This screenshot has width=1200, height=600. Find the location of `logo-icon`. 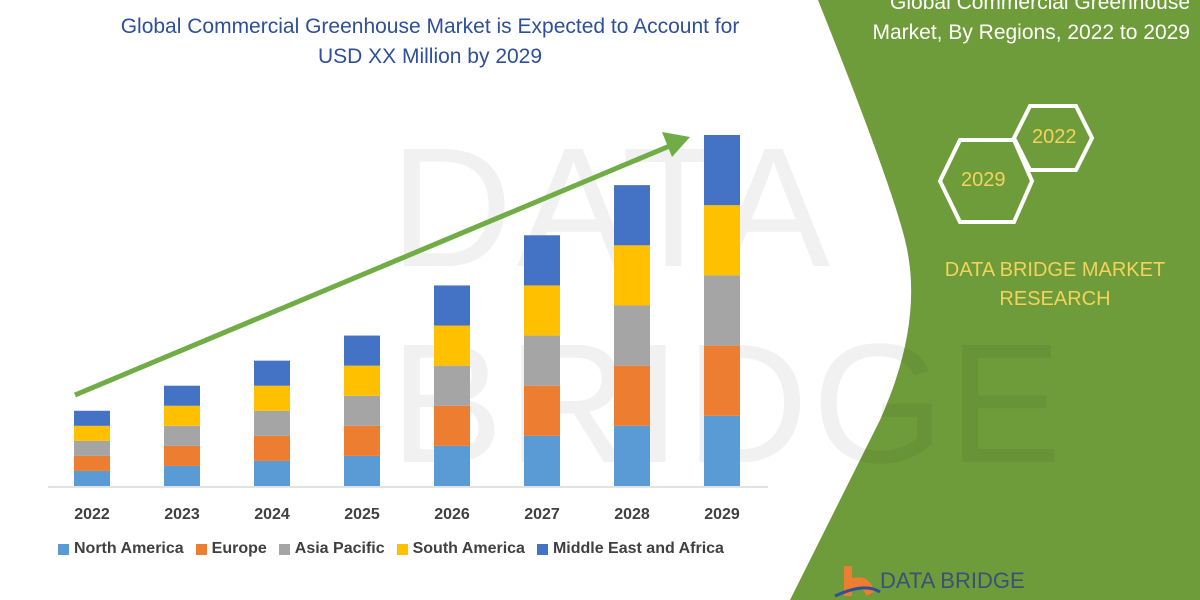

logo-icon is located at coordinates (857, 582).